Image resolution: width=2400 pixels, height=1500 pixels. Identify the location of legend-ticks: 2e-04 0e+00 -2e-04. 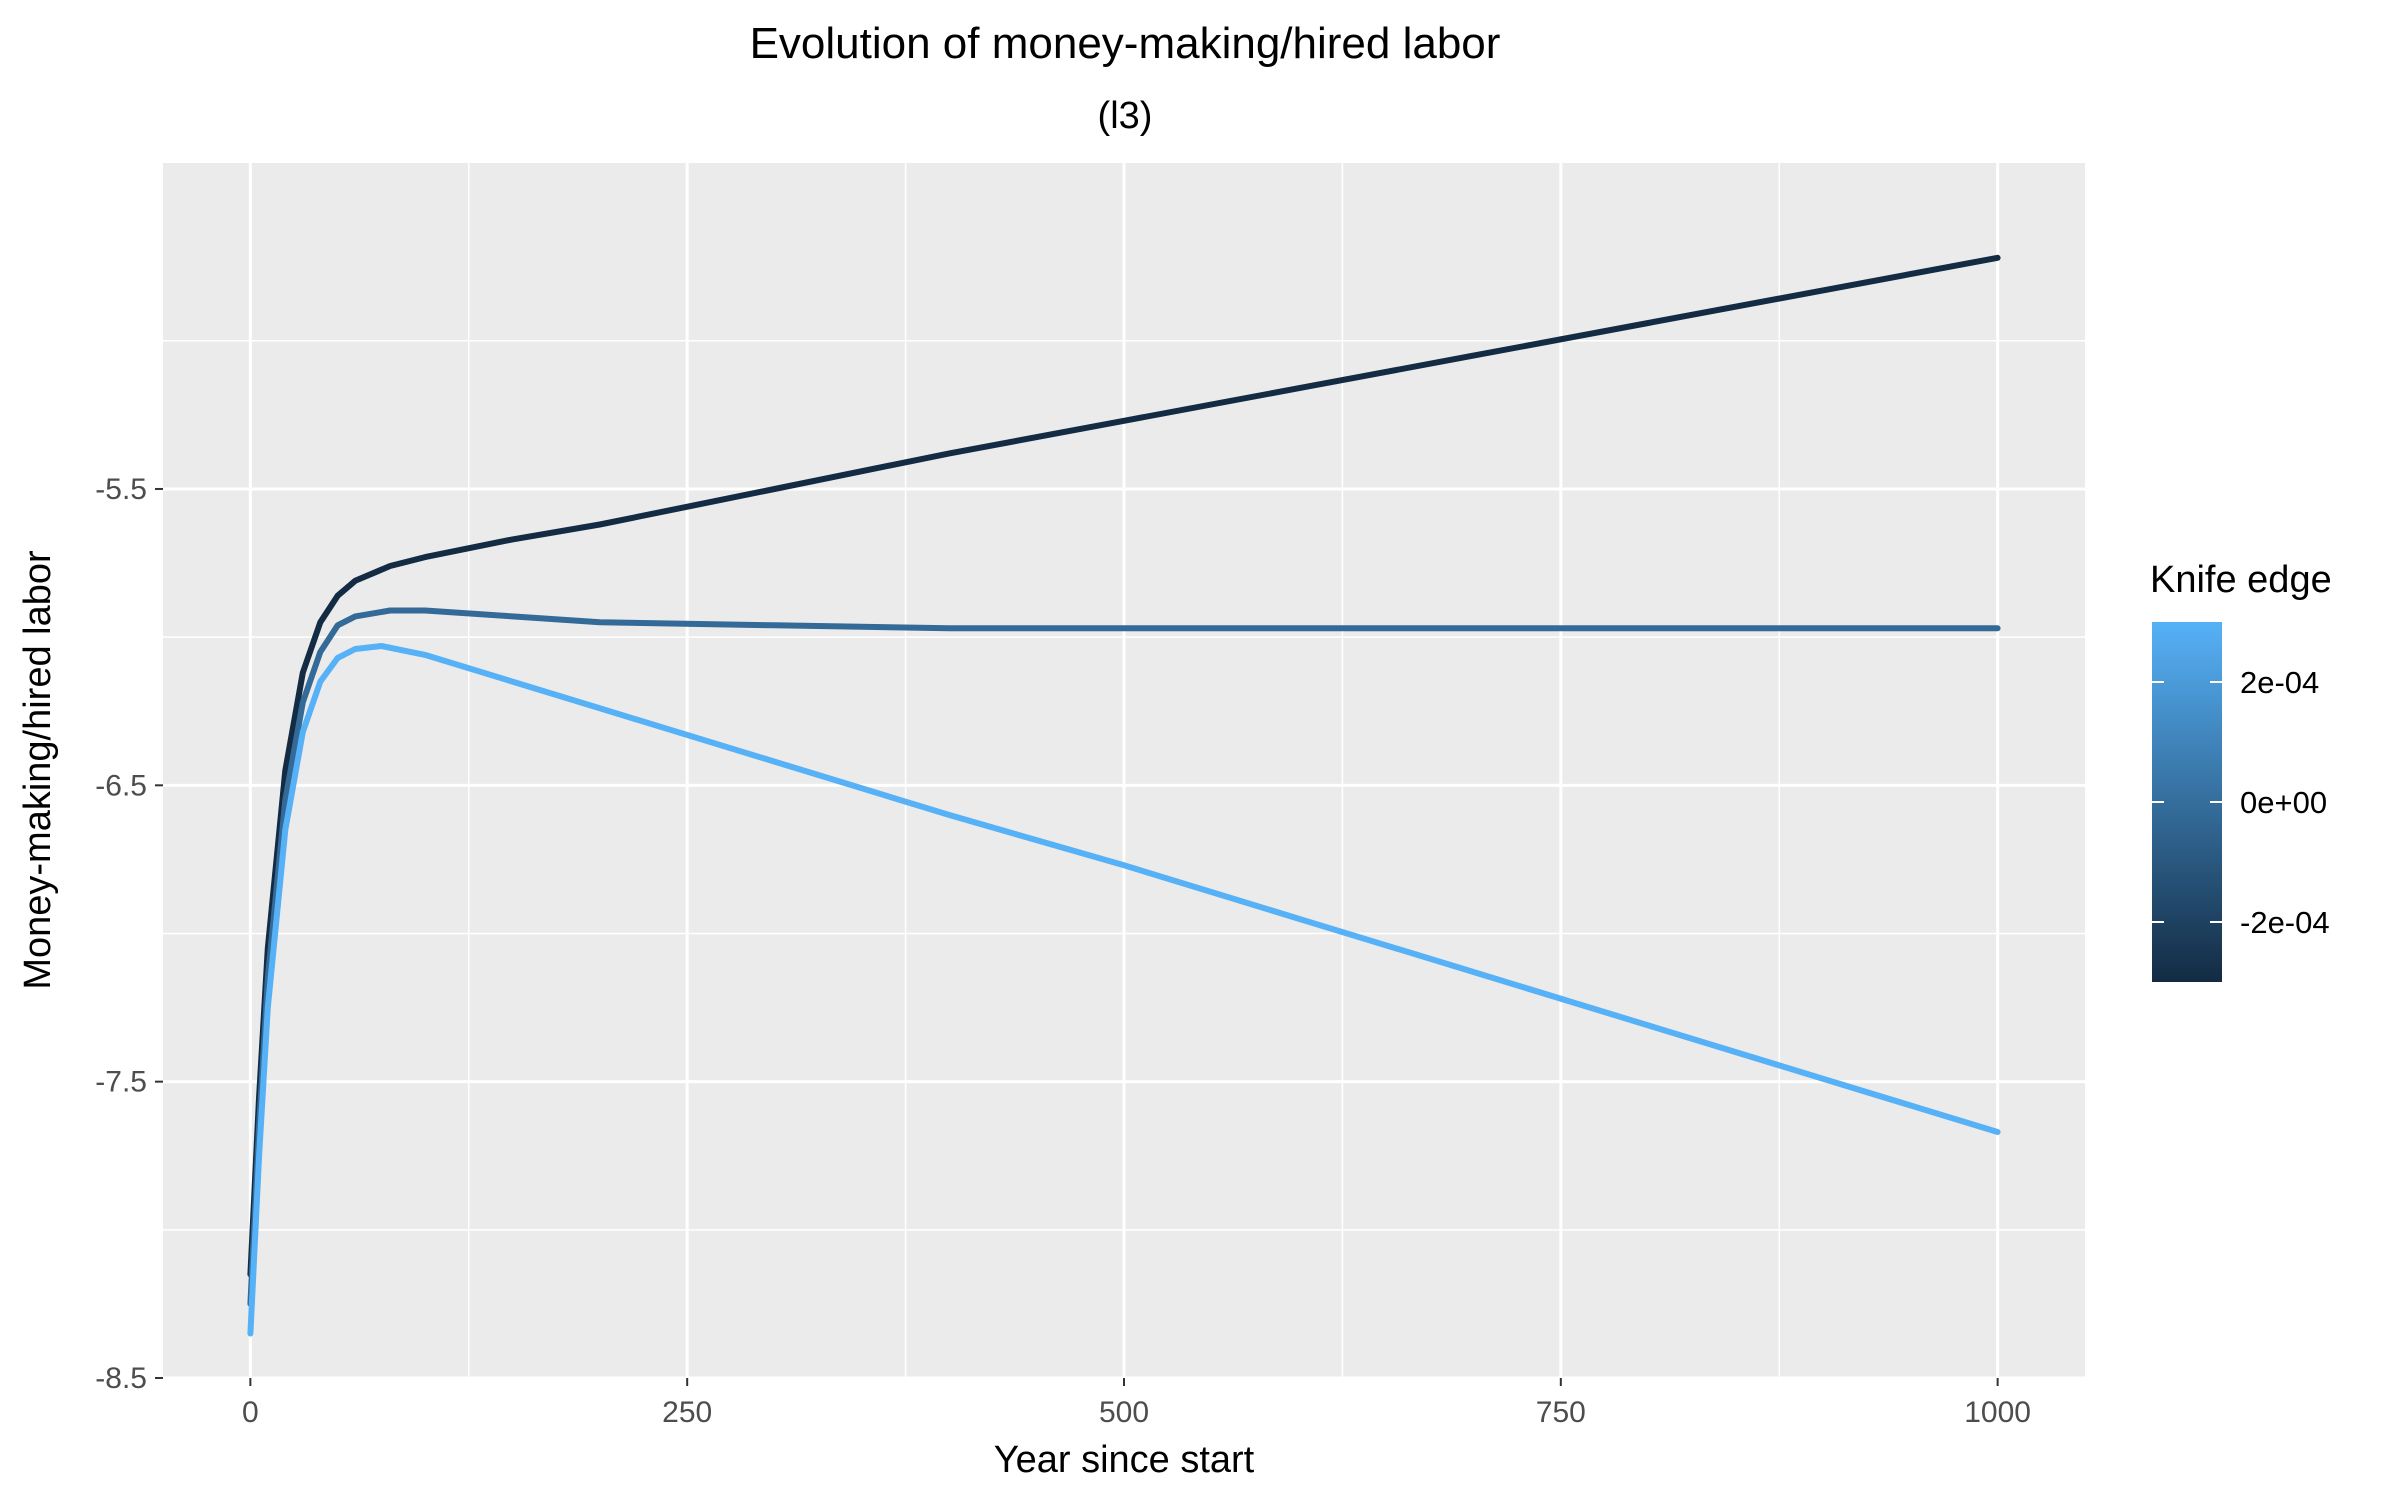
(2241, 802).